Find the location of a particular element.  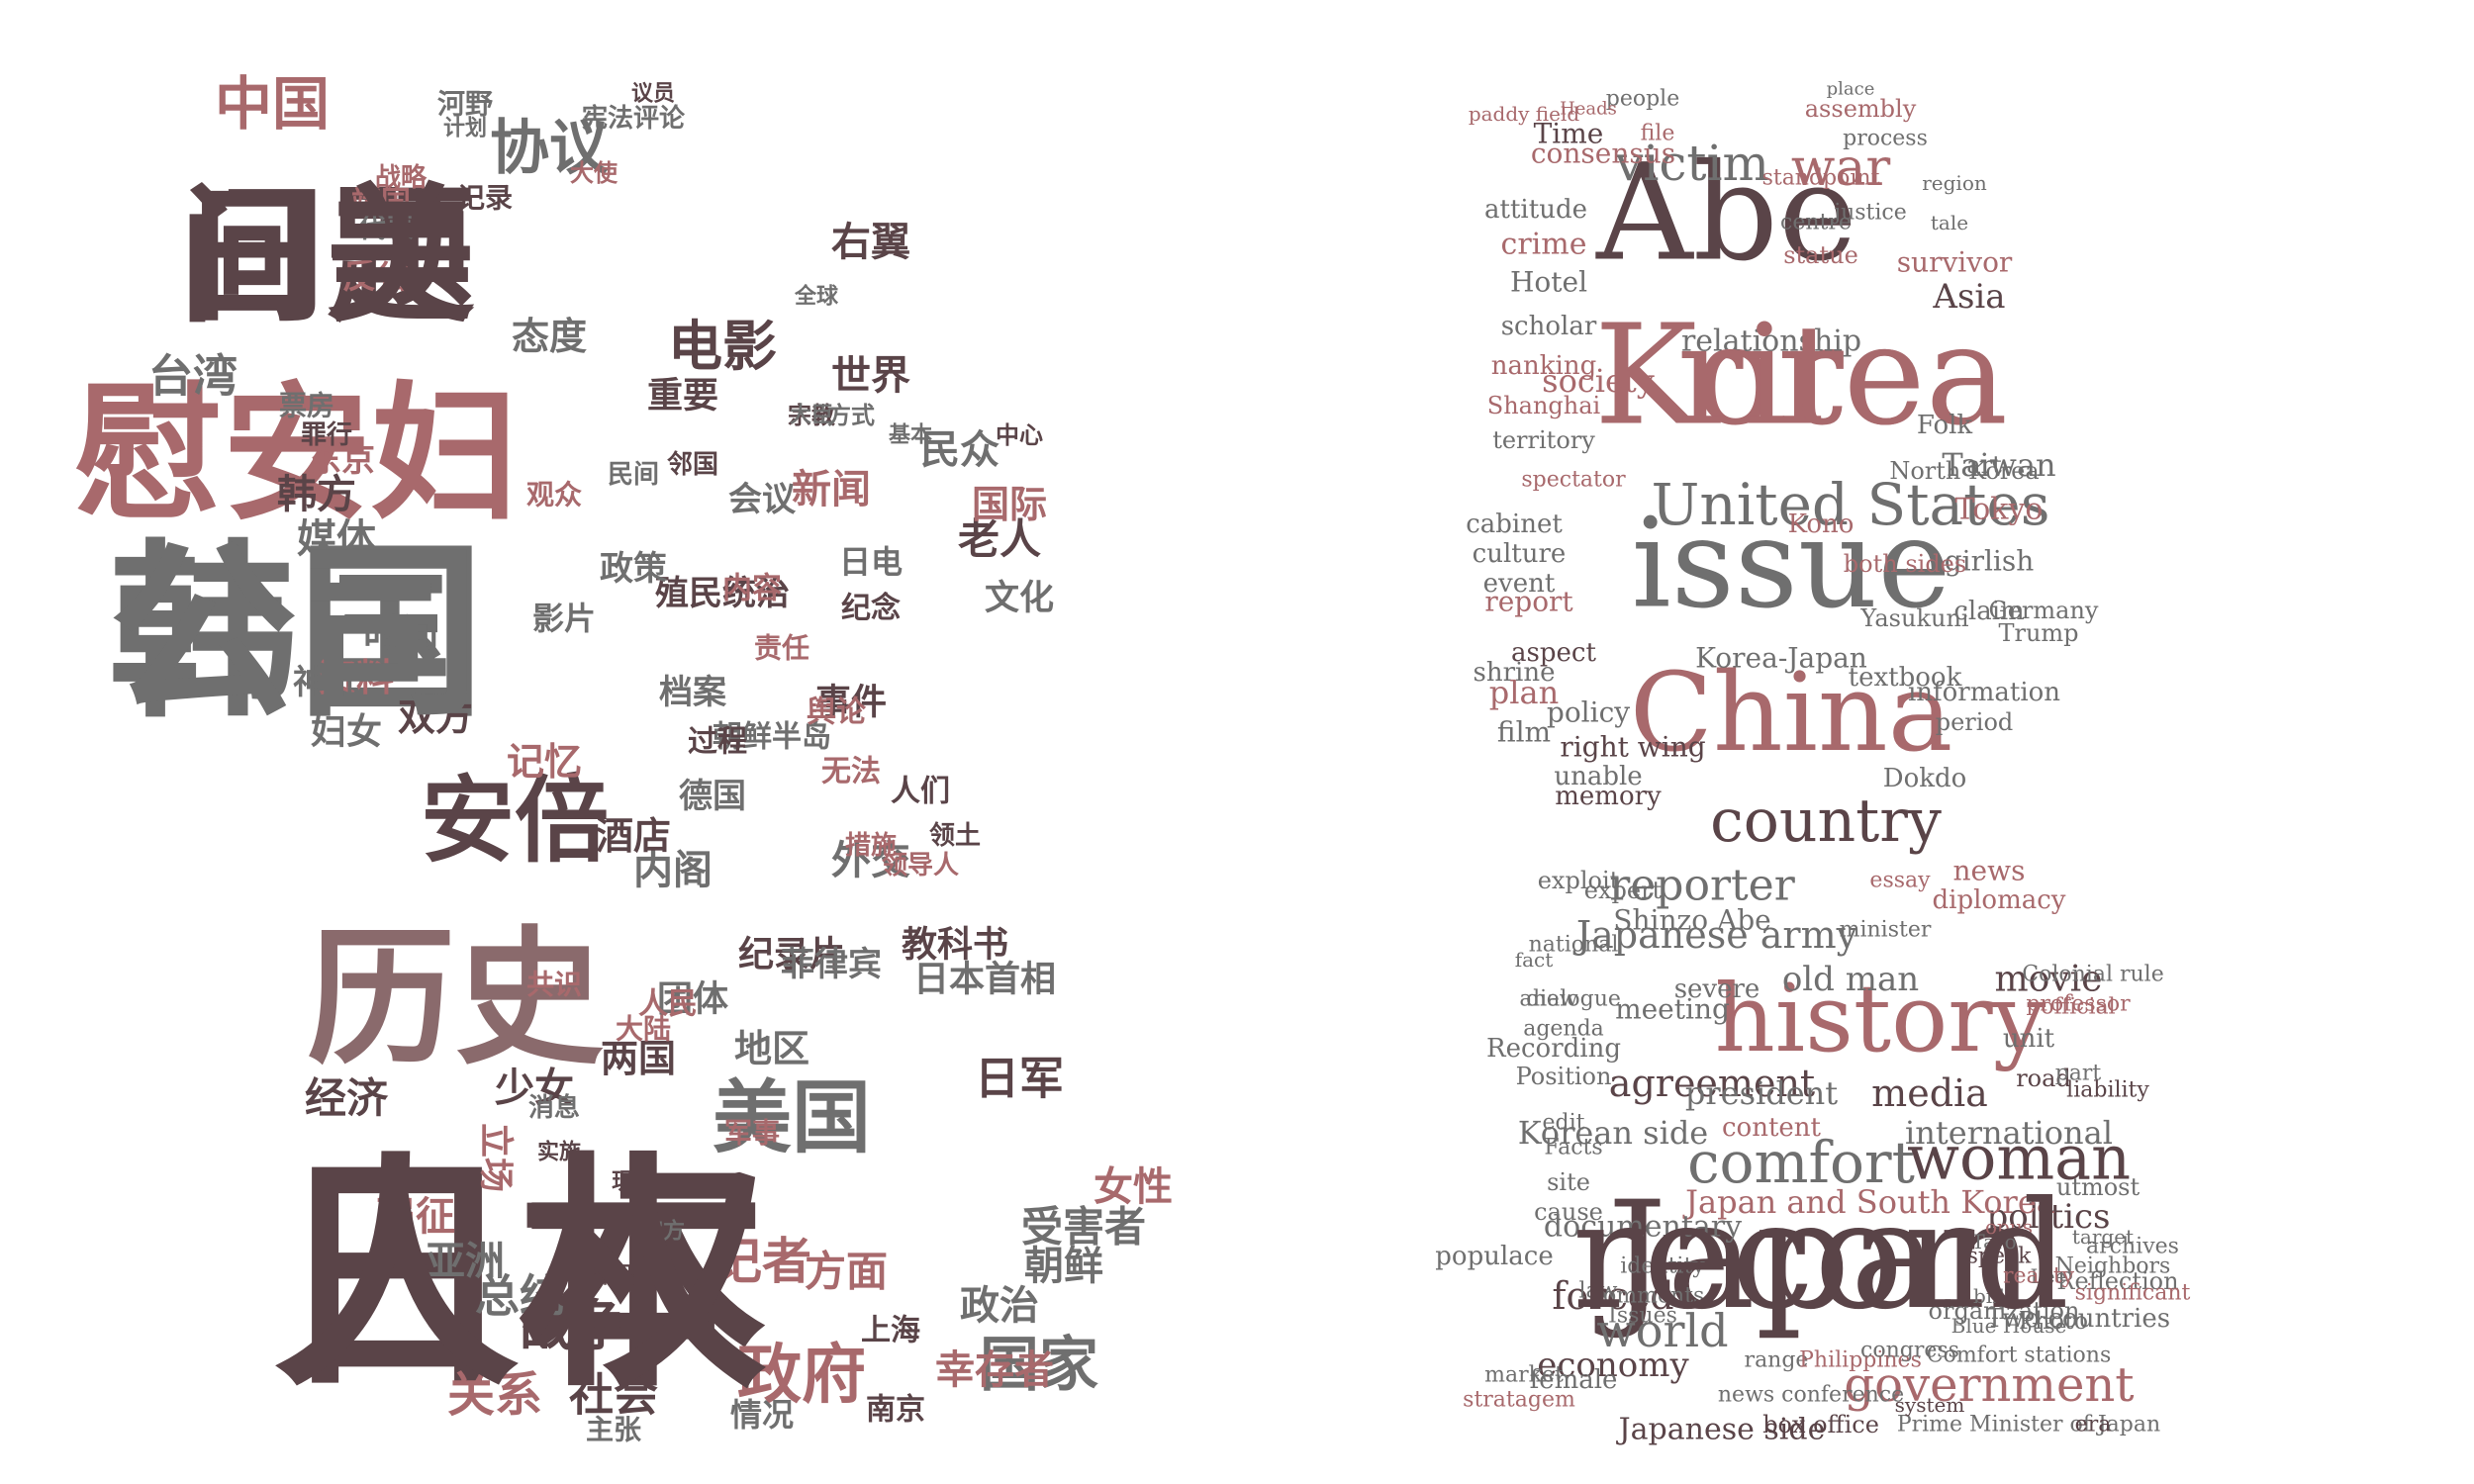

en_cloud-word: identity is located at coordinates (1663, 1266).